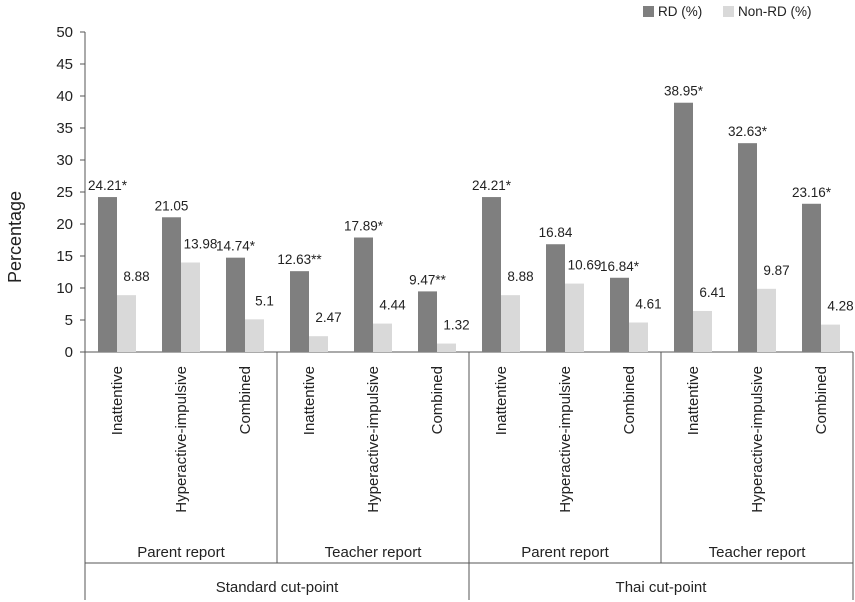  I want to click on y-tick-label: 15, so click(64, 256).